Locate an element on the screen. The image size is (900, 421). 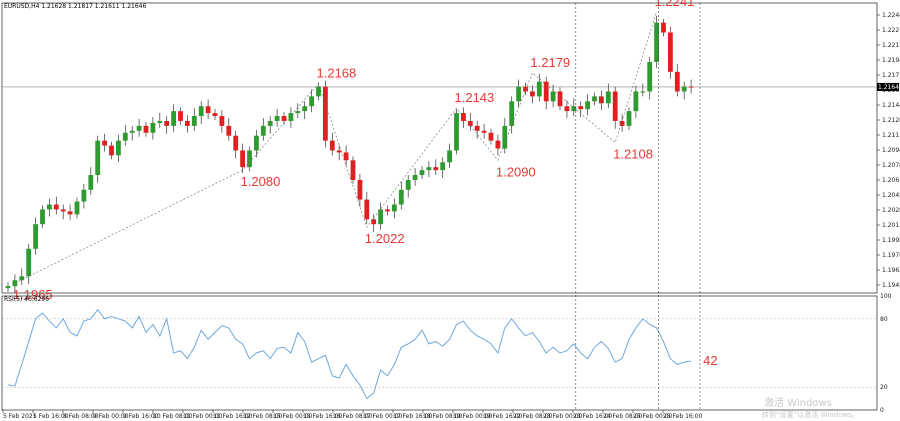
current-price-box is located at coordinates (888, 86).